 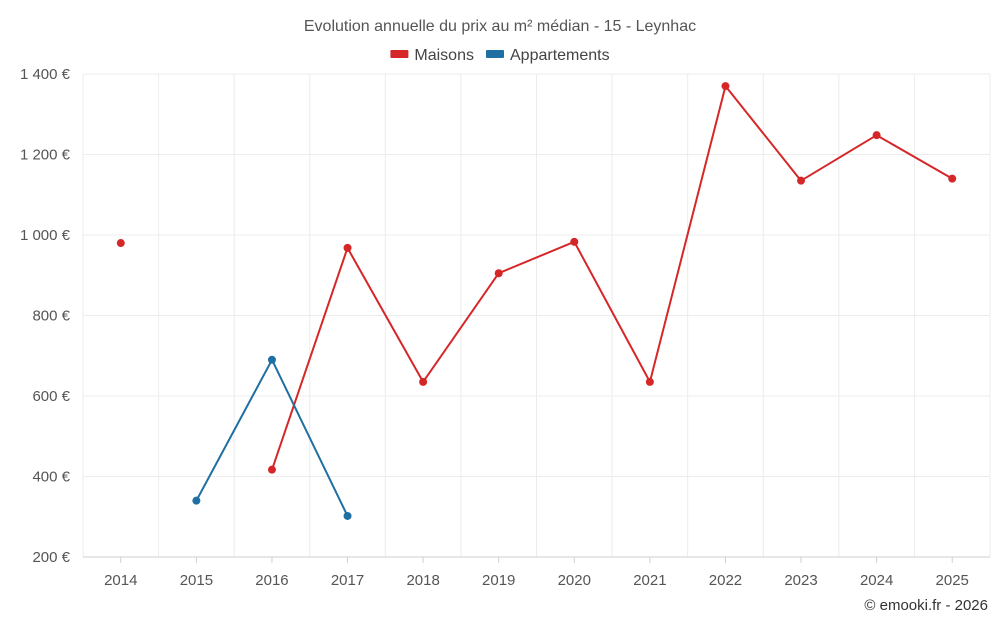 I want to click on legend-item-maisons: Maisons, so click(x=432, y=55).